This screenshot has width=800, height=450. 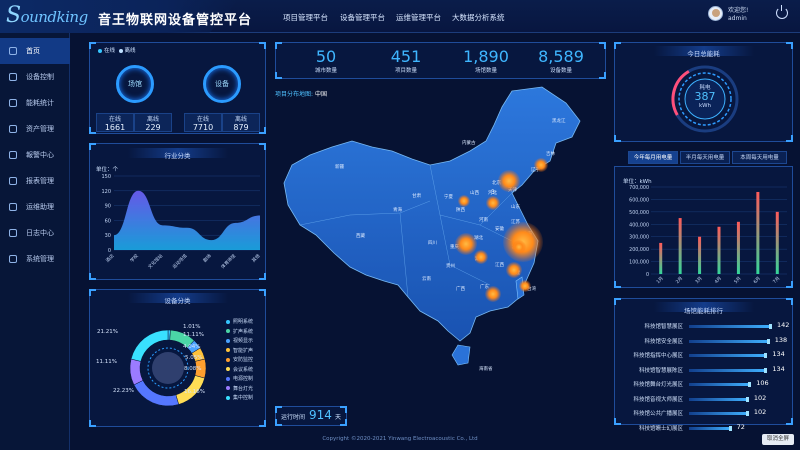 I want to click on pie-value-label: 8.08%, so click(x=193, y=369).